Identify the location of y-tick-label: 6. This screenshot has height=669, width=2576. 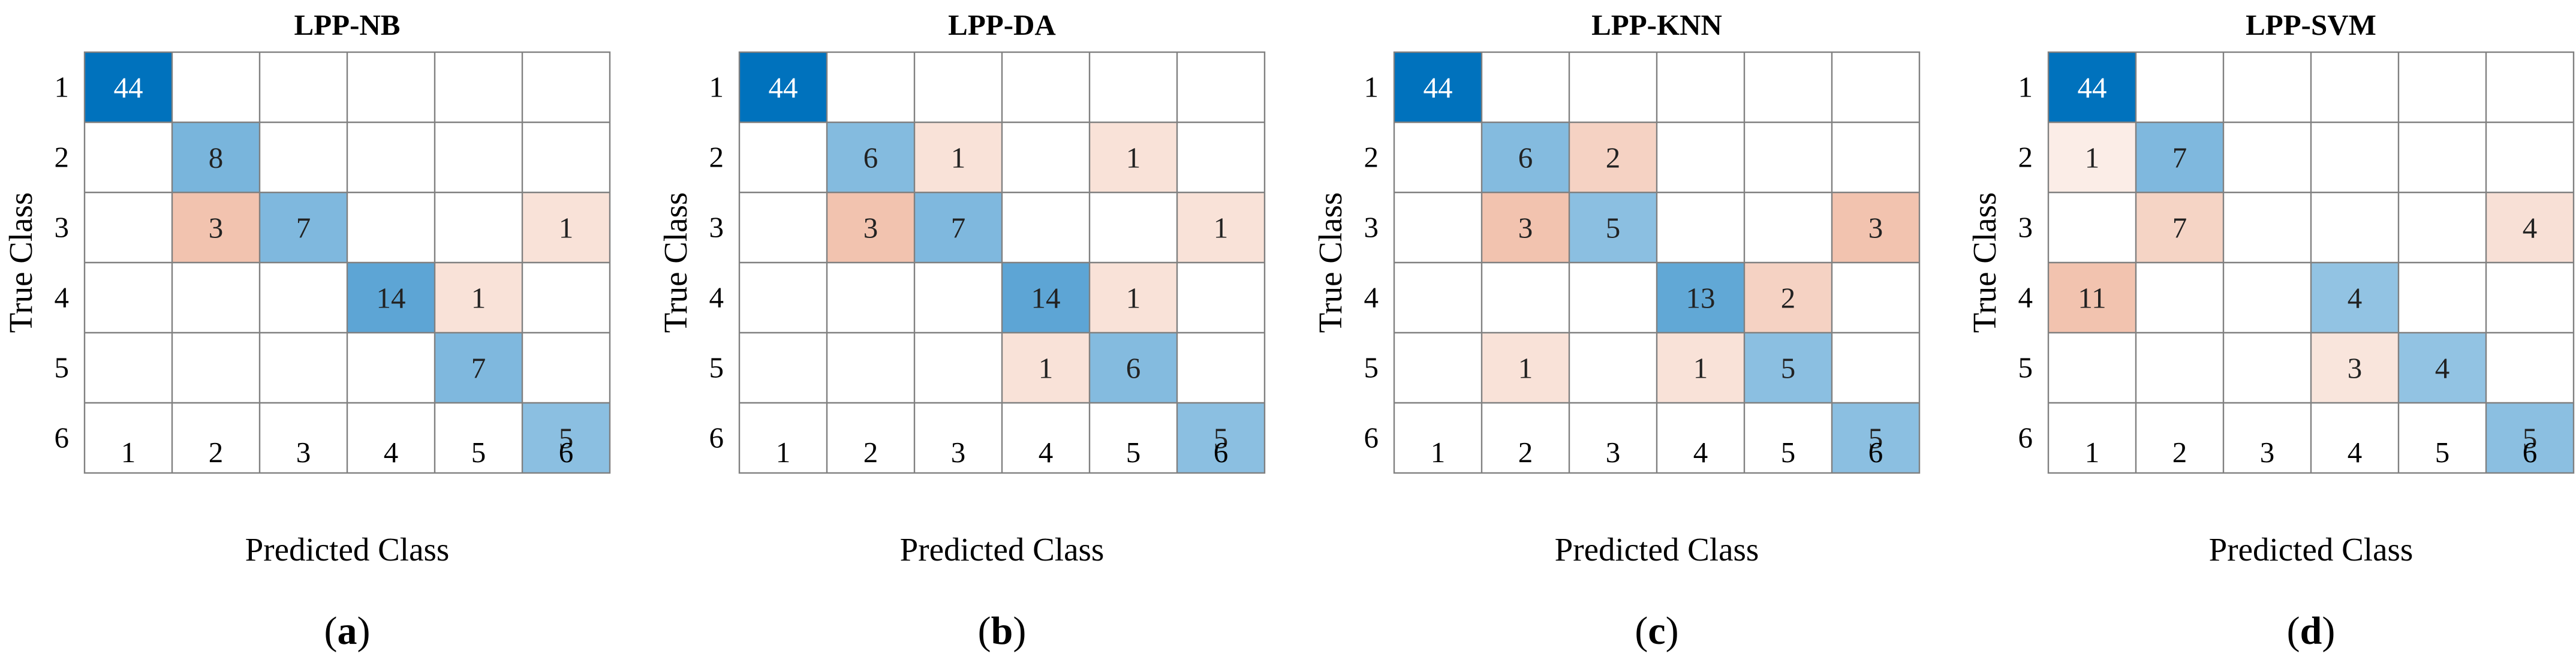
(1372, 437).